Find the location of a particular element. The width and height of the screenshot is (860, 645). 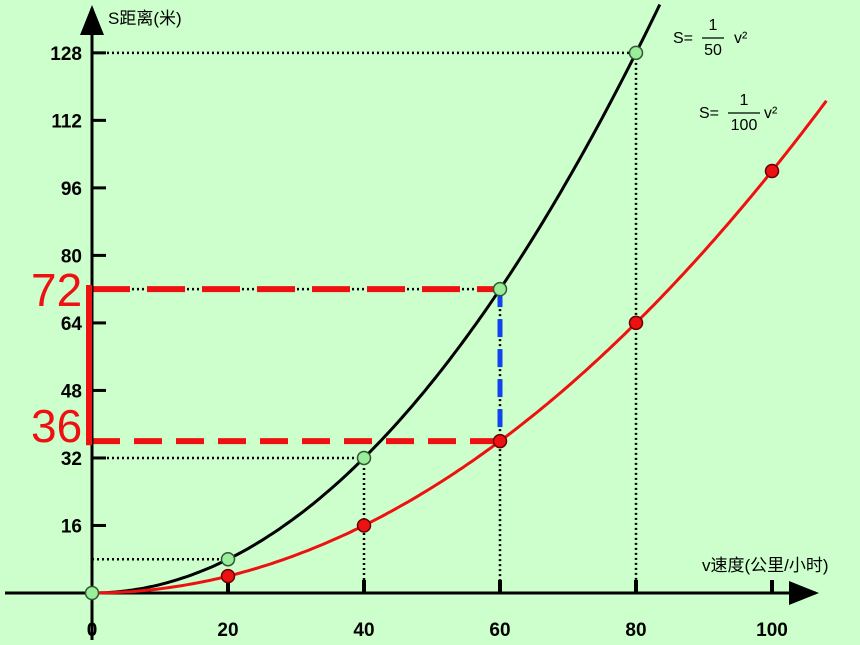

x-tick-label: 60 is located at coordinates (499, 630).